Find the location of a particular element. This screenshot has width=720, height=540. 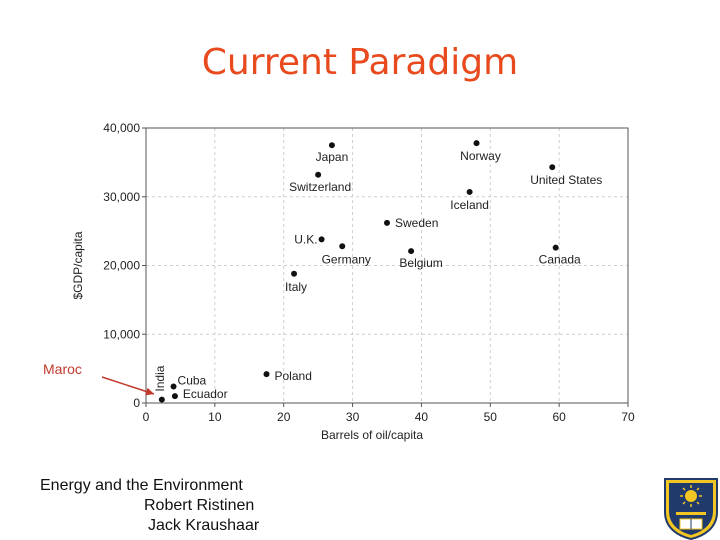

point-label: U.K. is located at coordinates (305, 239).